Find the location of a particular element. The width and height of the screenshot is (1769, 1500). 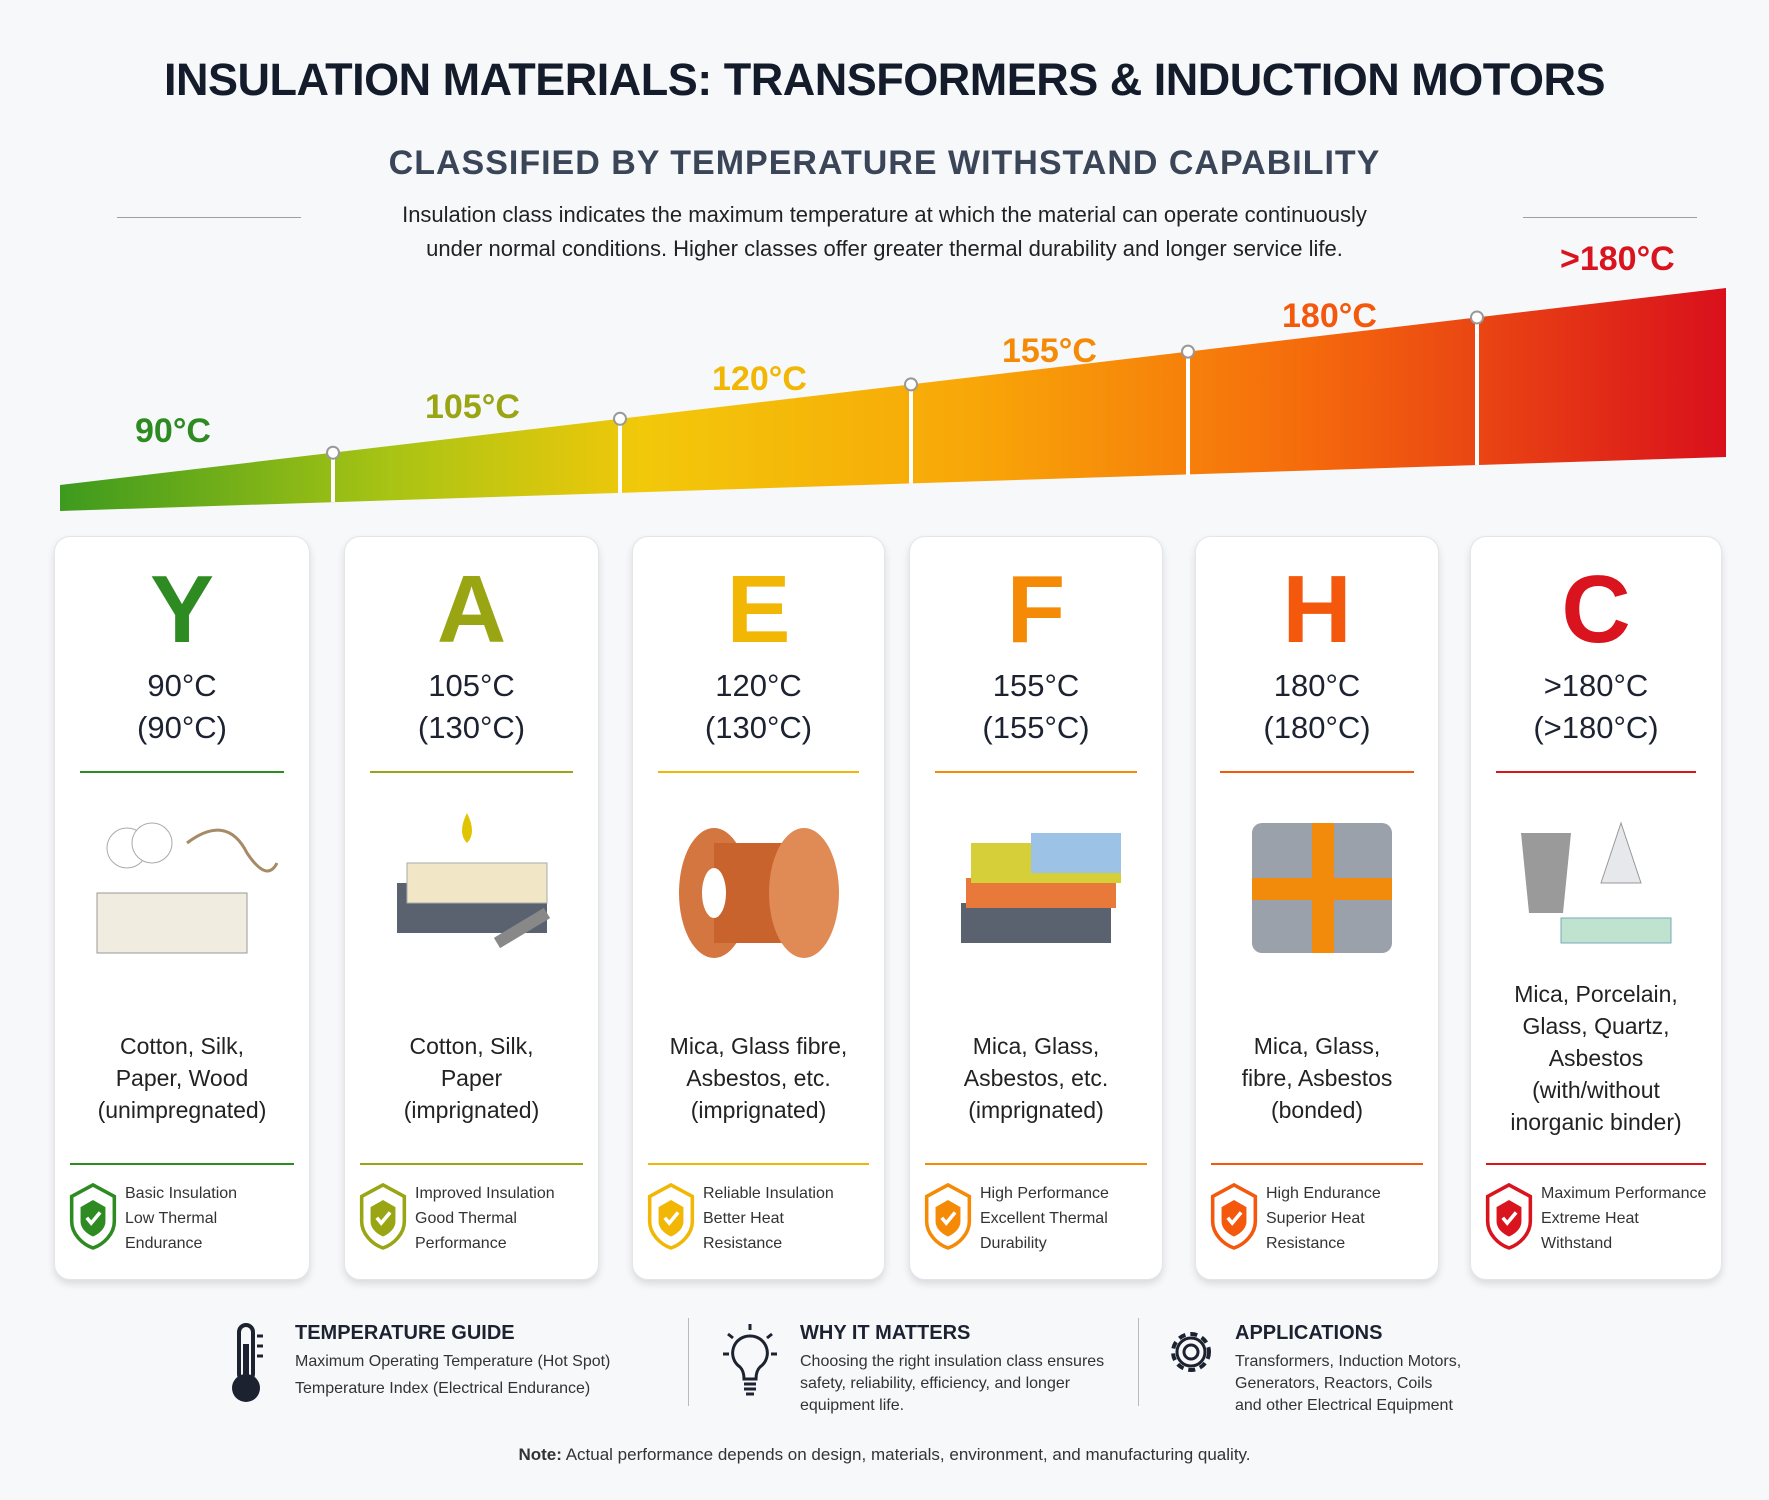

temperature-ramp is located at coordinates (893, 399).